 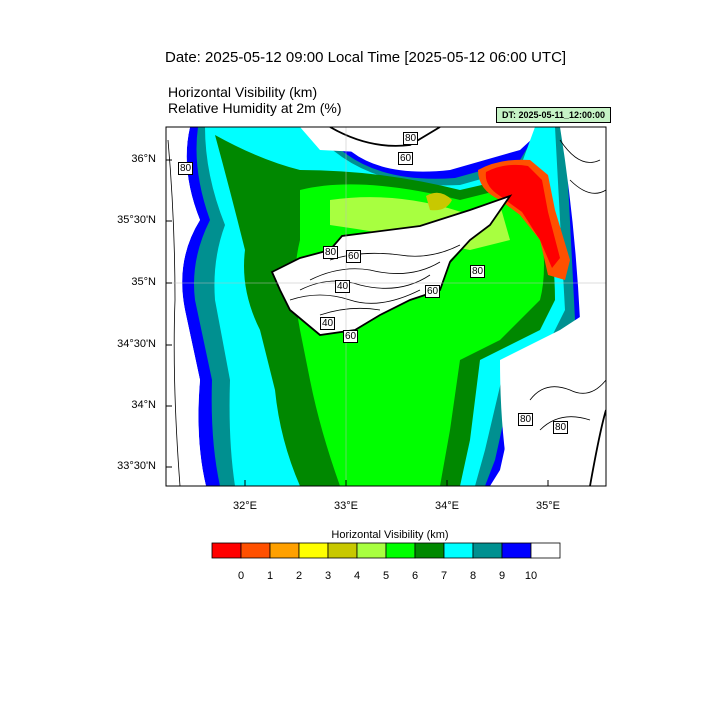 What do you see at coordinates (143, 405) in the screenshot?
I see `lat-label: 34°N` at bounding box center [143, 405].